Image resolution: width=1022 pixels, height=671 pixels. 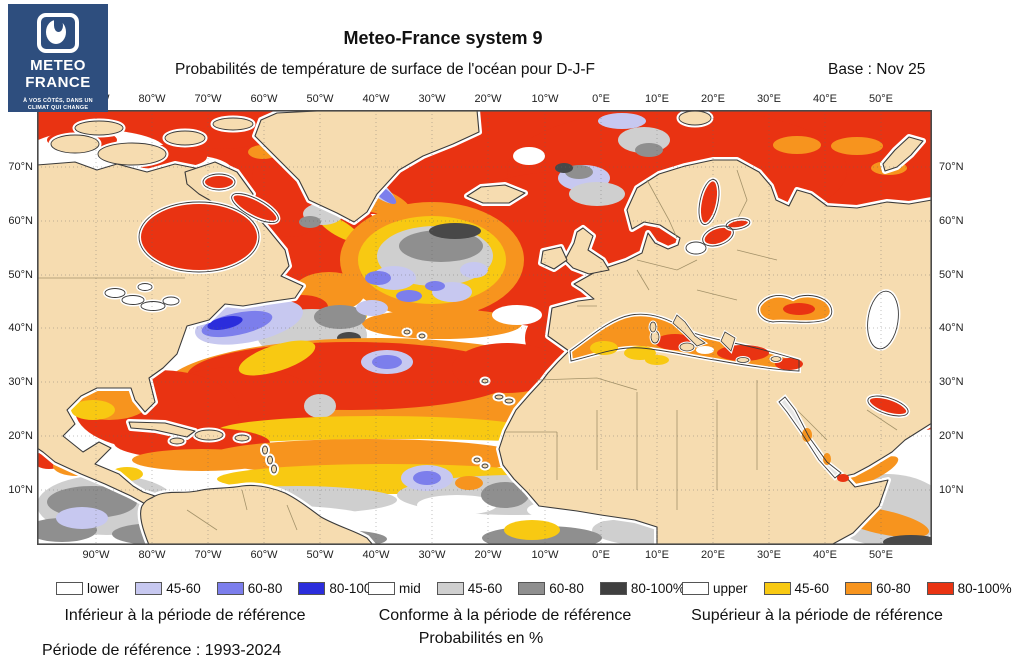 I want to click on lon-label-bottom: 10°W, so click(x=545, y=555).